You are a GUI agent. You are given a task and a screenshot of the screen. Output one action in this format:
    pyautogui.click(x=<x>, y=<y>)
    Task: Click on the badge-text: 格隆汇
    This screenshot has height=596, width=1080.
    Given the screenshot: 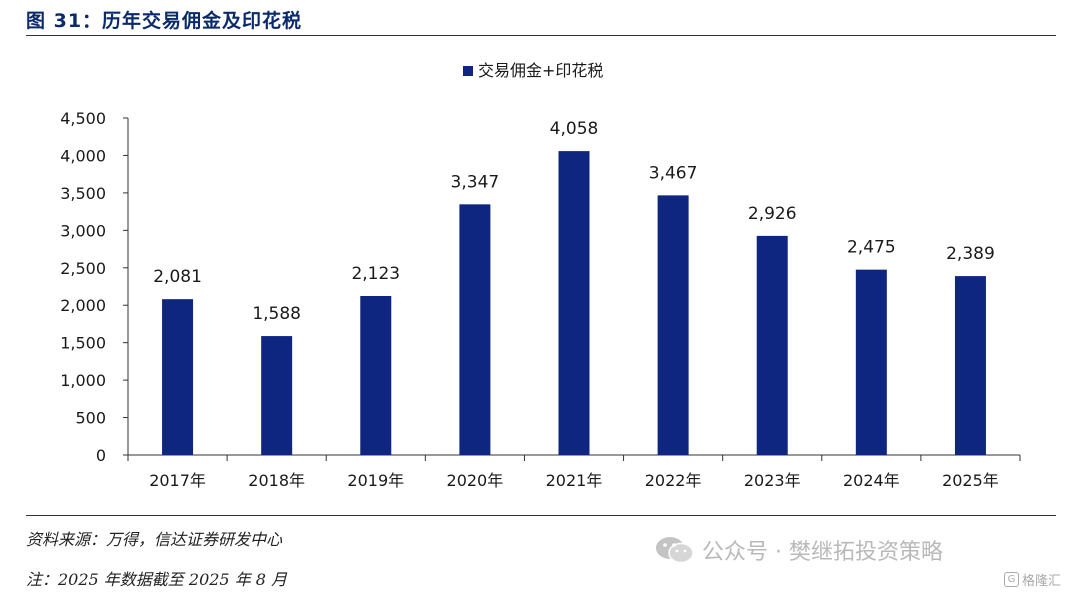 What is the action you would take?
    pyautogui.click(x=1042, y=581)
    